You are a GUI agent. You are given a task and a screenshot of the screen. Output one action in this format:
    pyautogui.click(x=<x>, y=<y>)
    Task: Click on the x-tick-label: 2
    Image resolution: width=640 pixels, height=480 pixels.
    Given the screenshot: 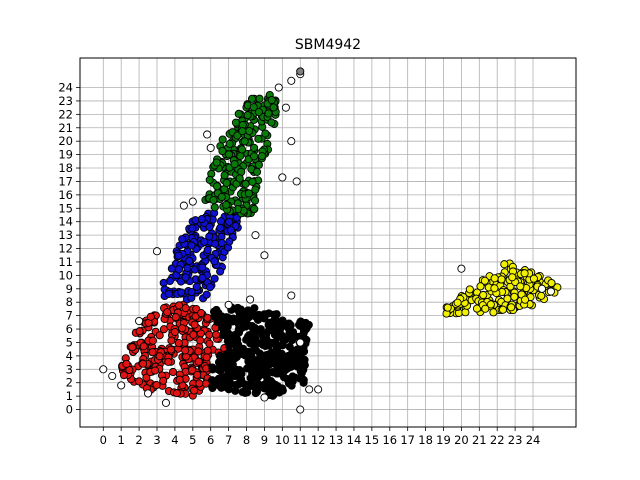 What is the action you would take?
    pyautogui.click(x=138, y=440)
    